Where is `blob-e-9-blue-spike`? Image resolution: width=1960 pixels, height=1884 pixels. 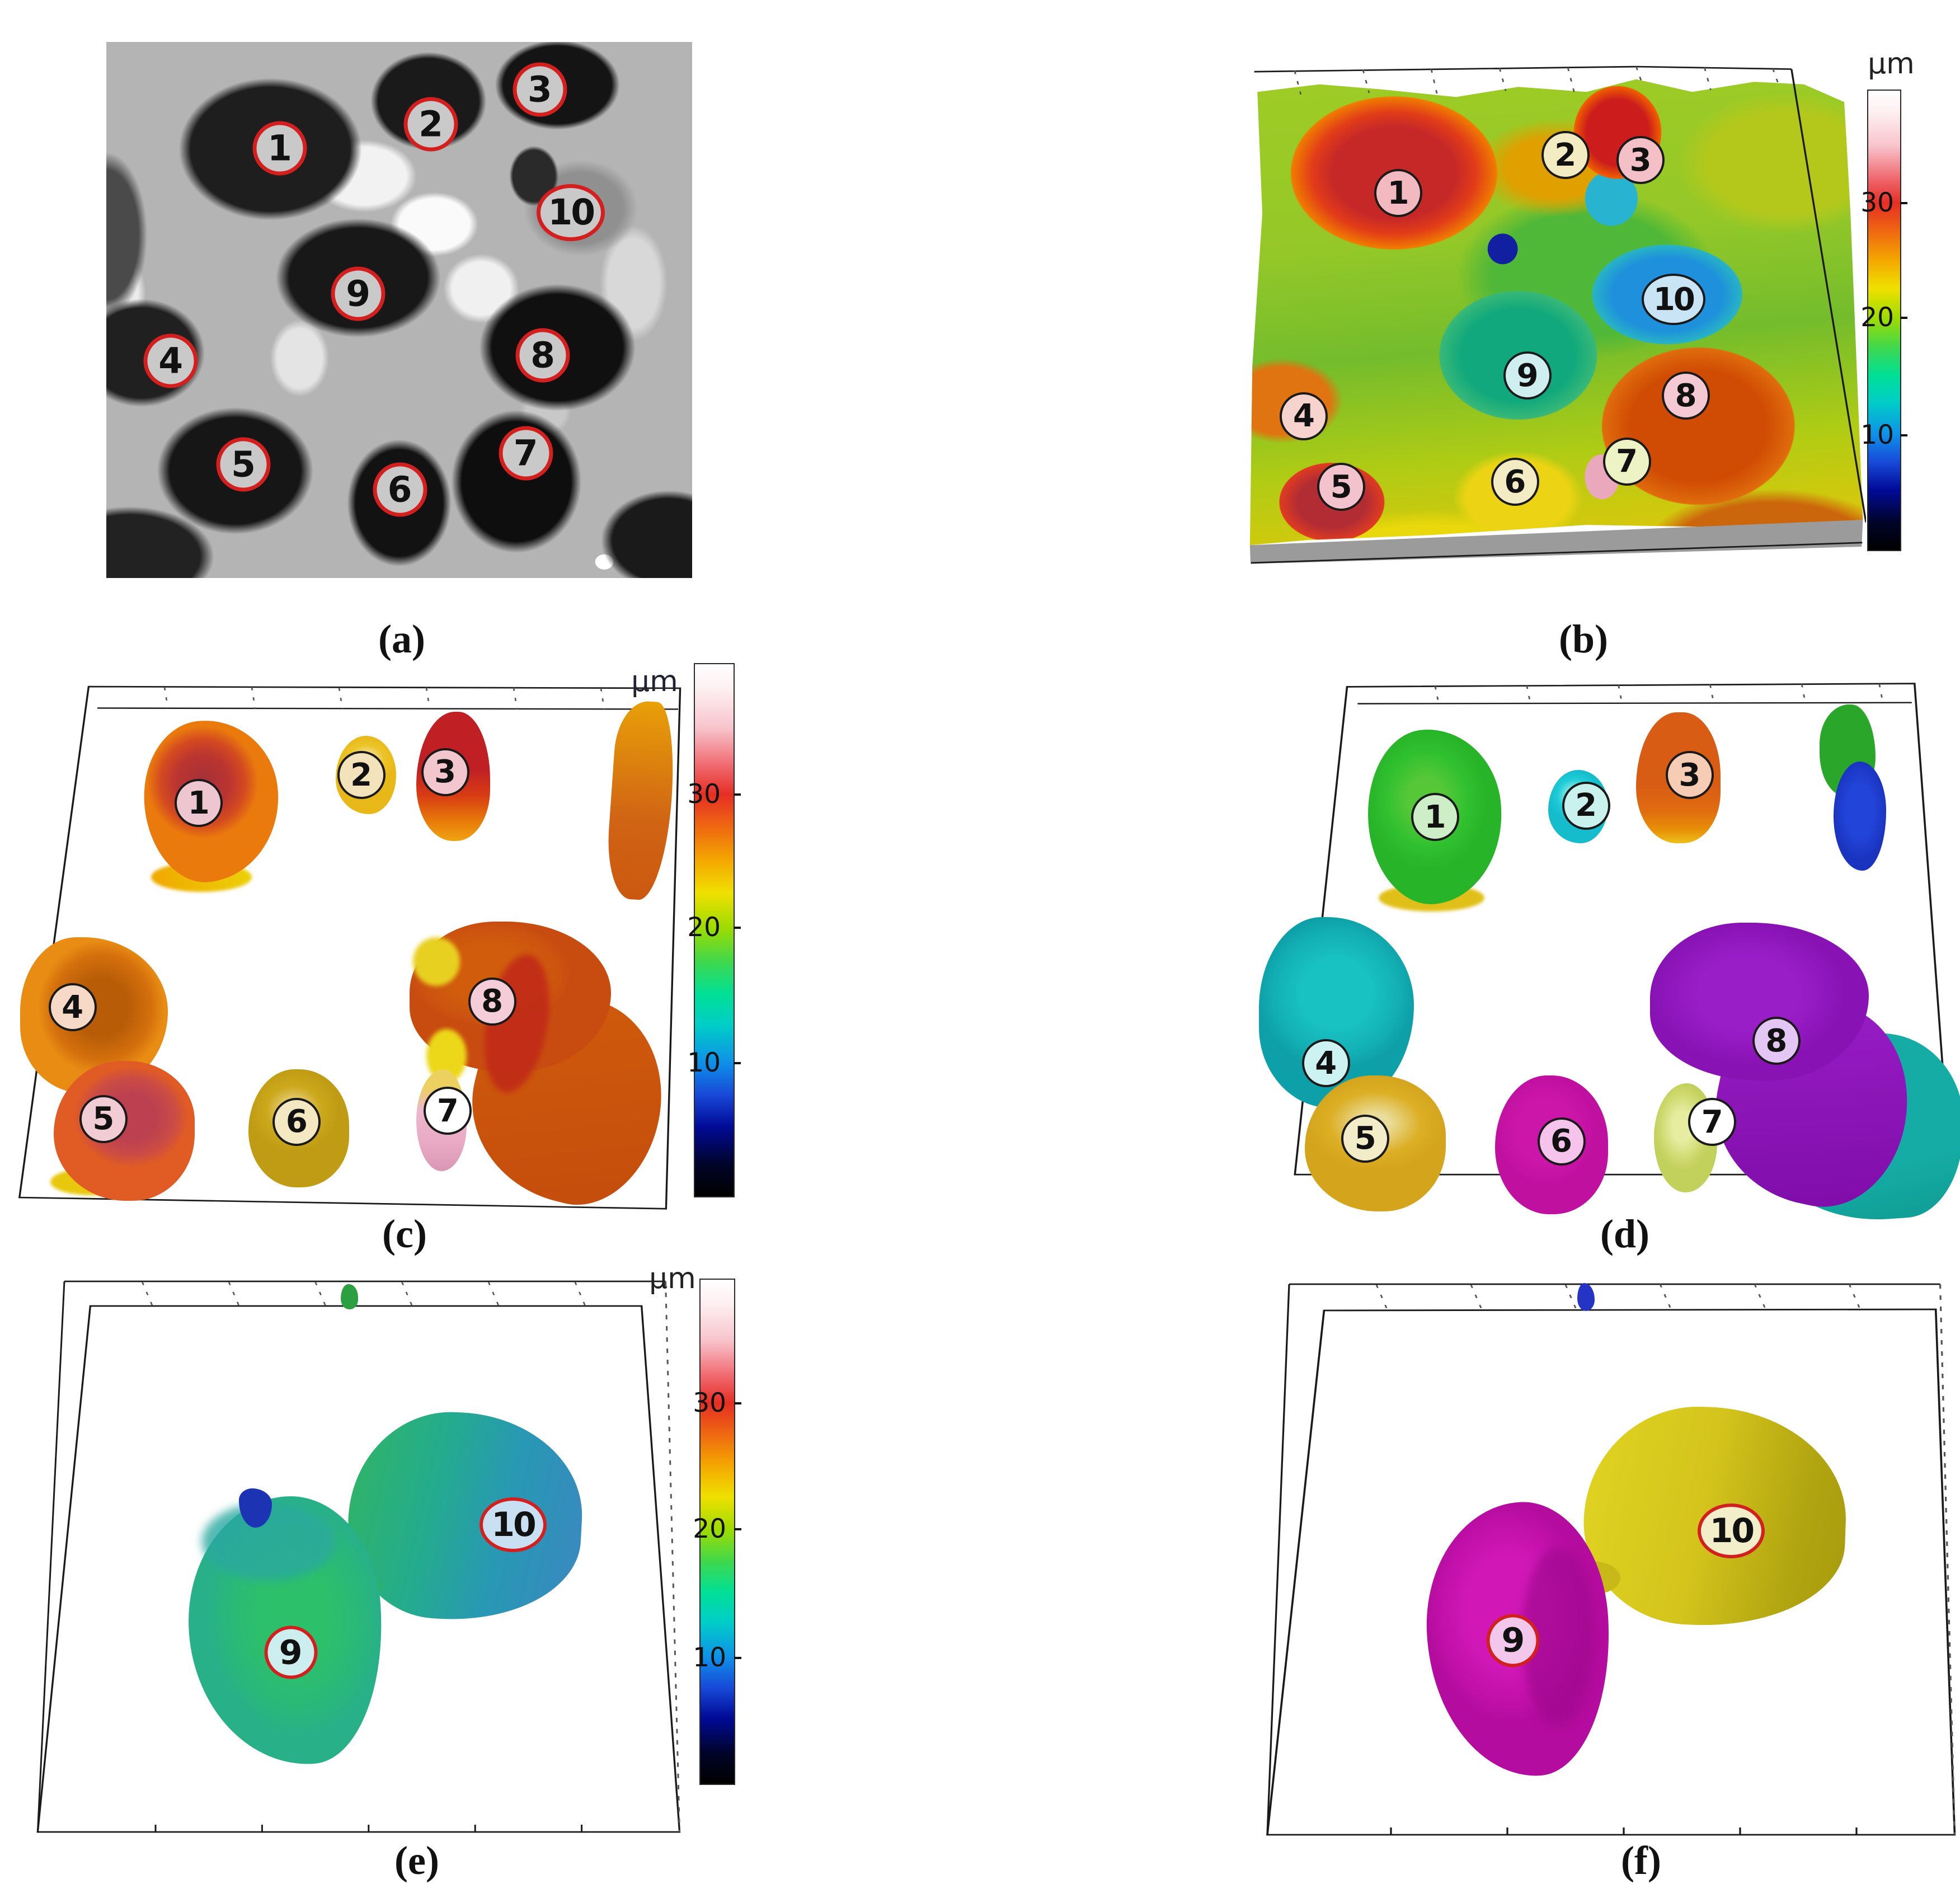 blob-e-9-blue-spike is located at coordinates (255, 1508).